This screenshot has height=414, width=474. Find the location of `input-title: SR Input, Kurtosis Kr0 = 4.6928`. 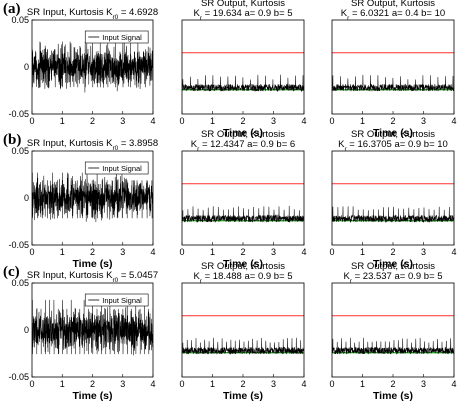

input-title: SR Input, Kurtosis Kr0 = 4.6928 is located at coordinates (92, 14).